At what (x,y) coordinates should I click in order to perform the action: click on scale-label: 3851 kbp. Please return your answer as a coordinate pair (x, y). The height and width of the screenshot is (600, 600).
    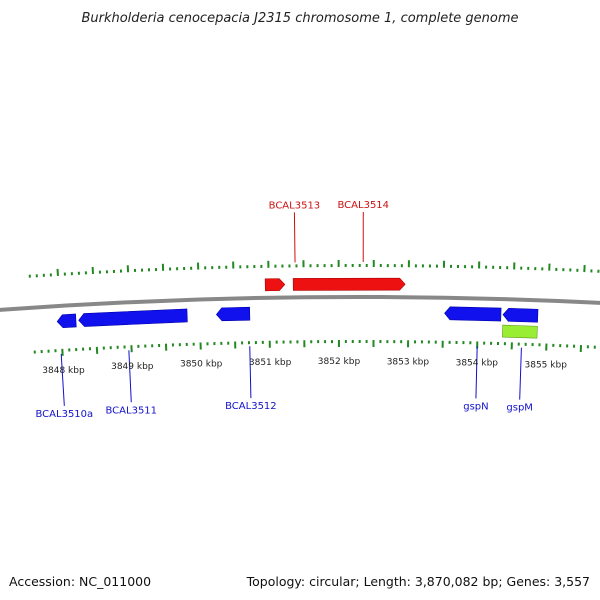
    Looking at the image, I should click on (270, 363).